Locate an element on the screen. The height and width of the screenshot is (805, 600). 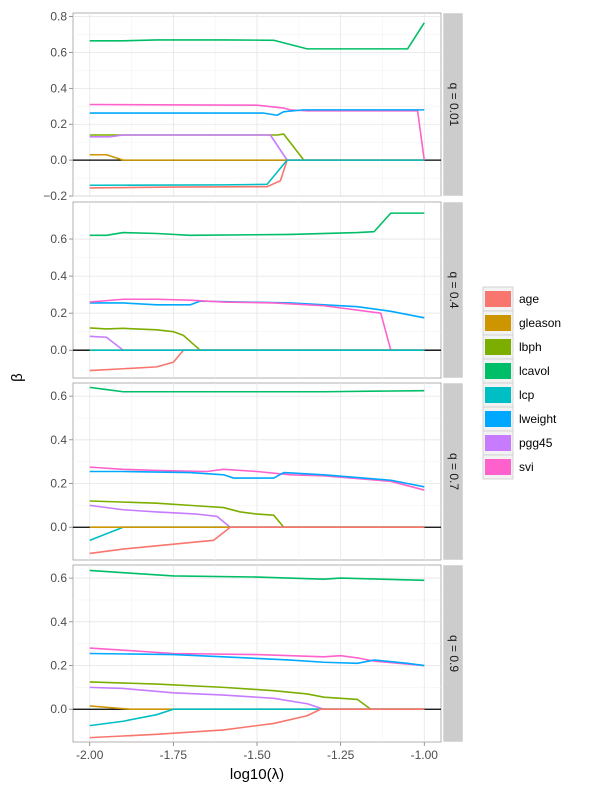
legend-swatch-lbph is located at coordinates (498, 347).